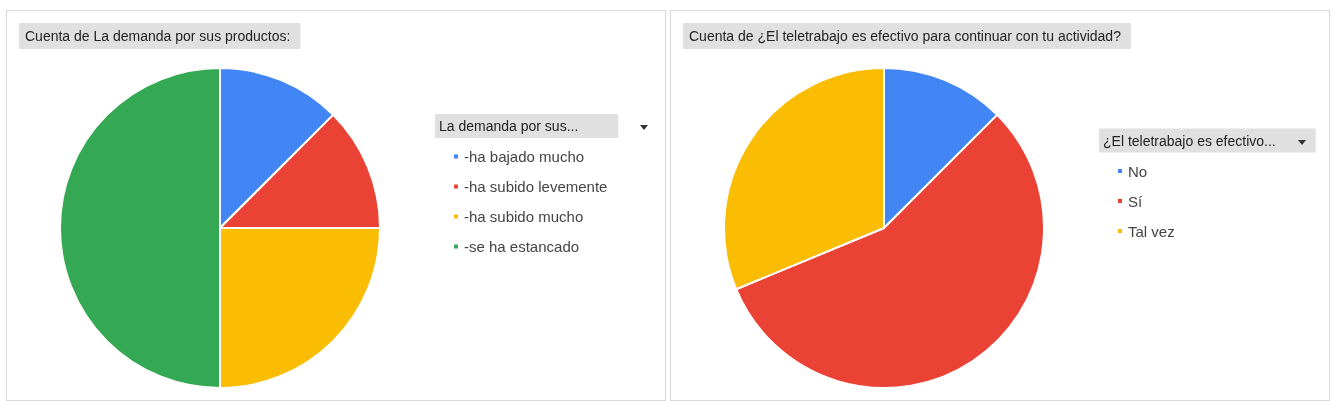 Image resolution: width=1336 pixels, height=401 pixels. I want to click on chart-title: Cuenta de ¿El teletrabajo es efectivo para continuar con tu actividad?, so click(905, 36).